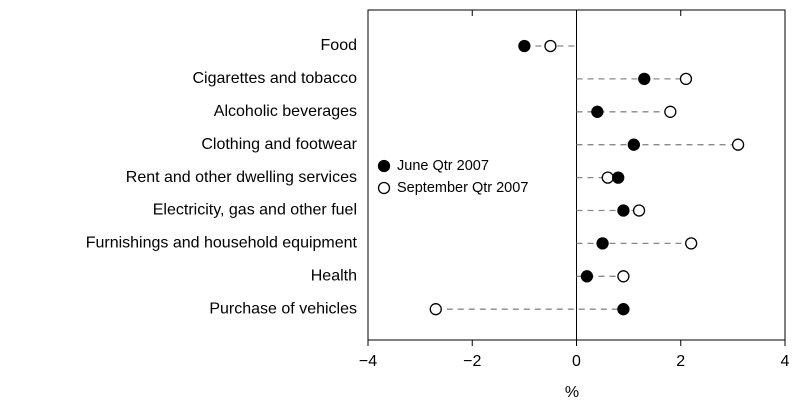 Image resolution: width=796 pixels, height=406 pixels. Describe the element at coordinates (274, 78) in the screenshot. I see `y-tick-label: Cigarettes and tobacco` at that location.